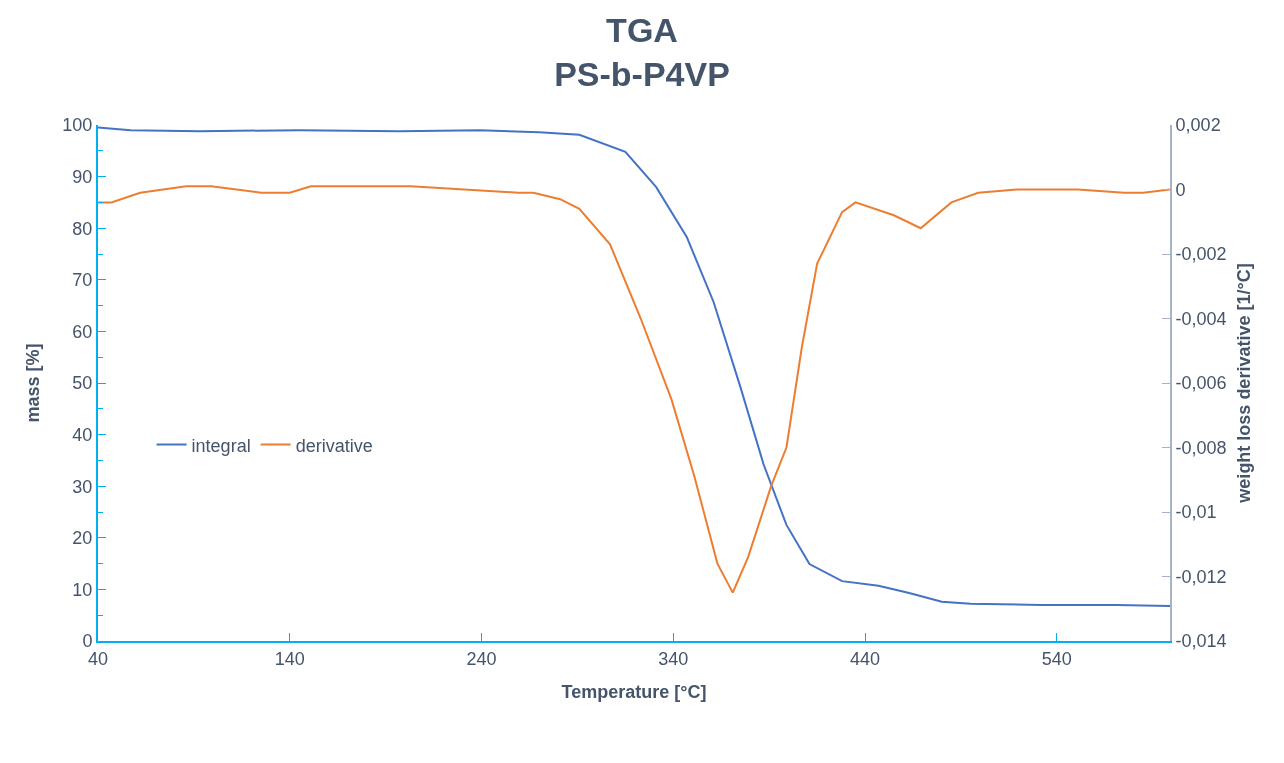  Describe the element at coordinates (1201, 318) in the screenshot. I see `y2-tick-label: -0,004` at that location.